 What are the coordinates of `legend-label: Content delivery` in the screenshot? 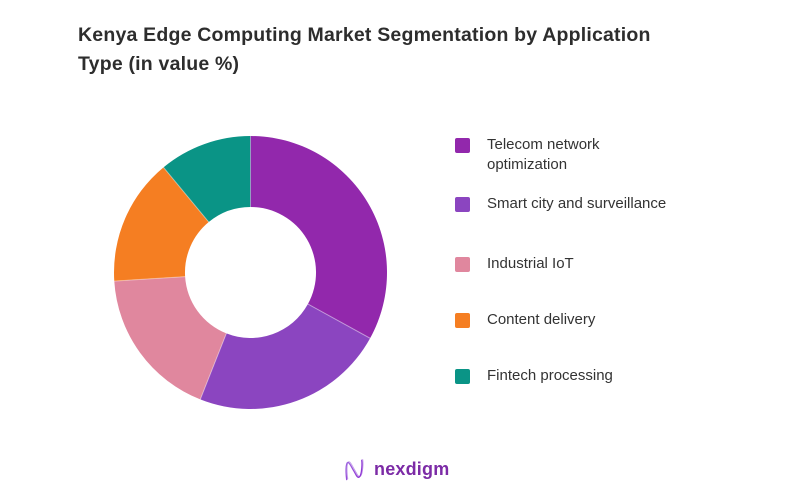 It's located at (541, 319).